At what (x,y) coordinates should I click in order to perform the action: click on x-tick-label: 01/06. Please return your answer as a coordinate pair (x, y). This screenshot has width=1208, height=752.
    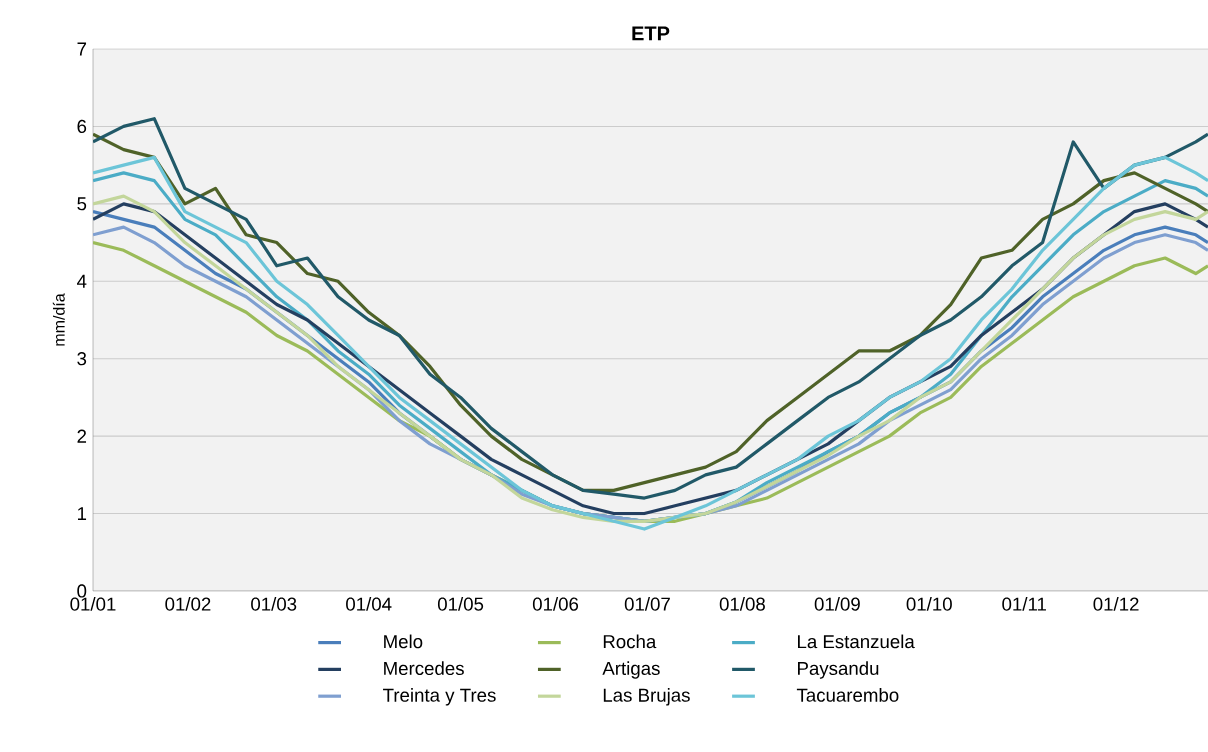
    Looking at the image, I should click on (555, 604).